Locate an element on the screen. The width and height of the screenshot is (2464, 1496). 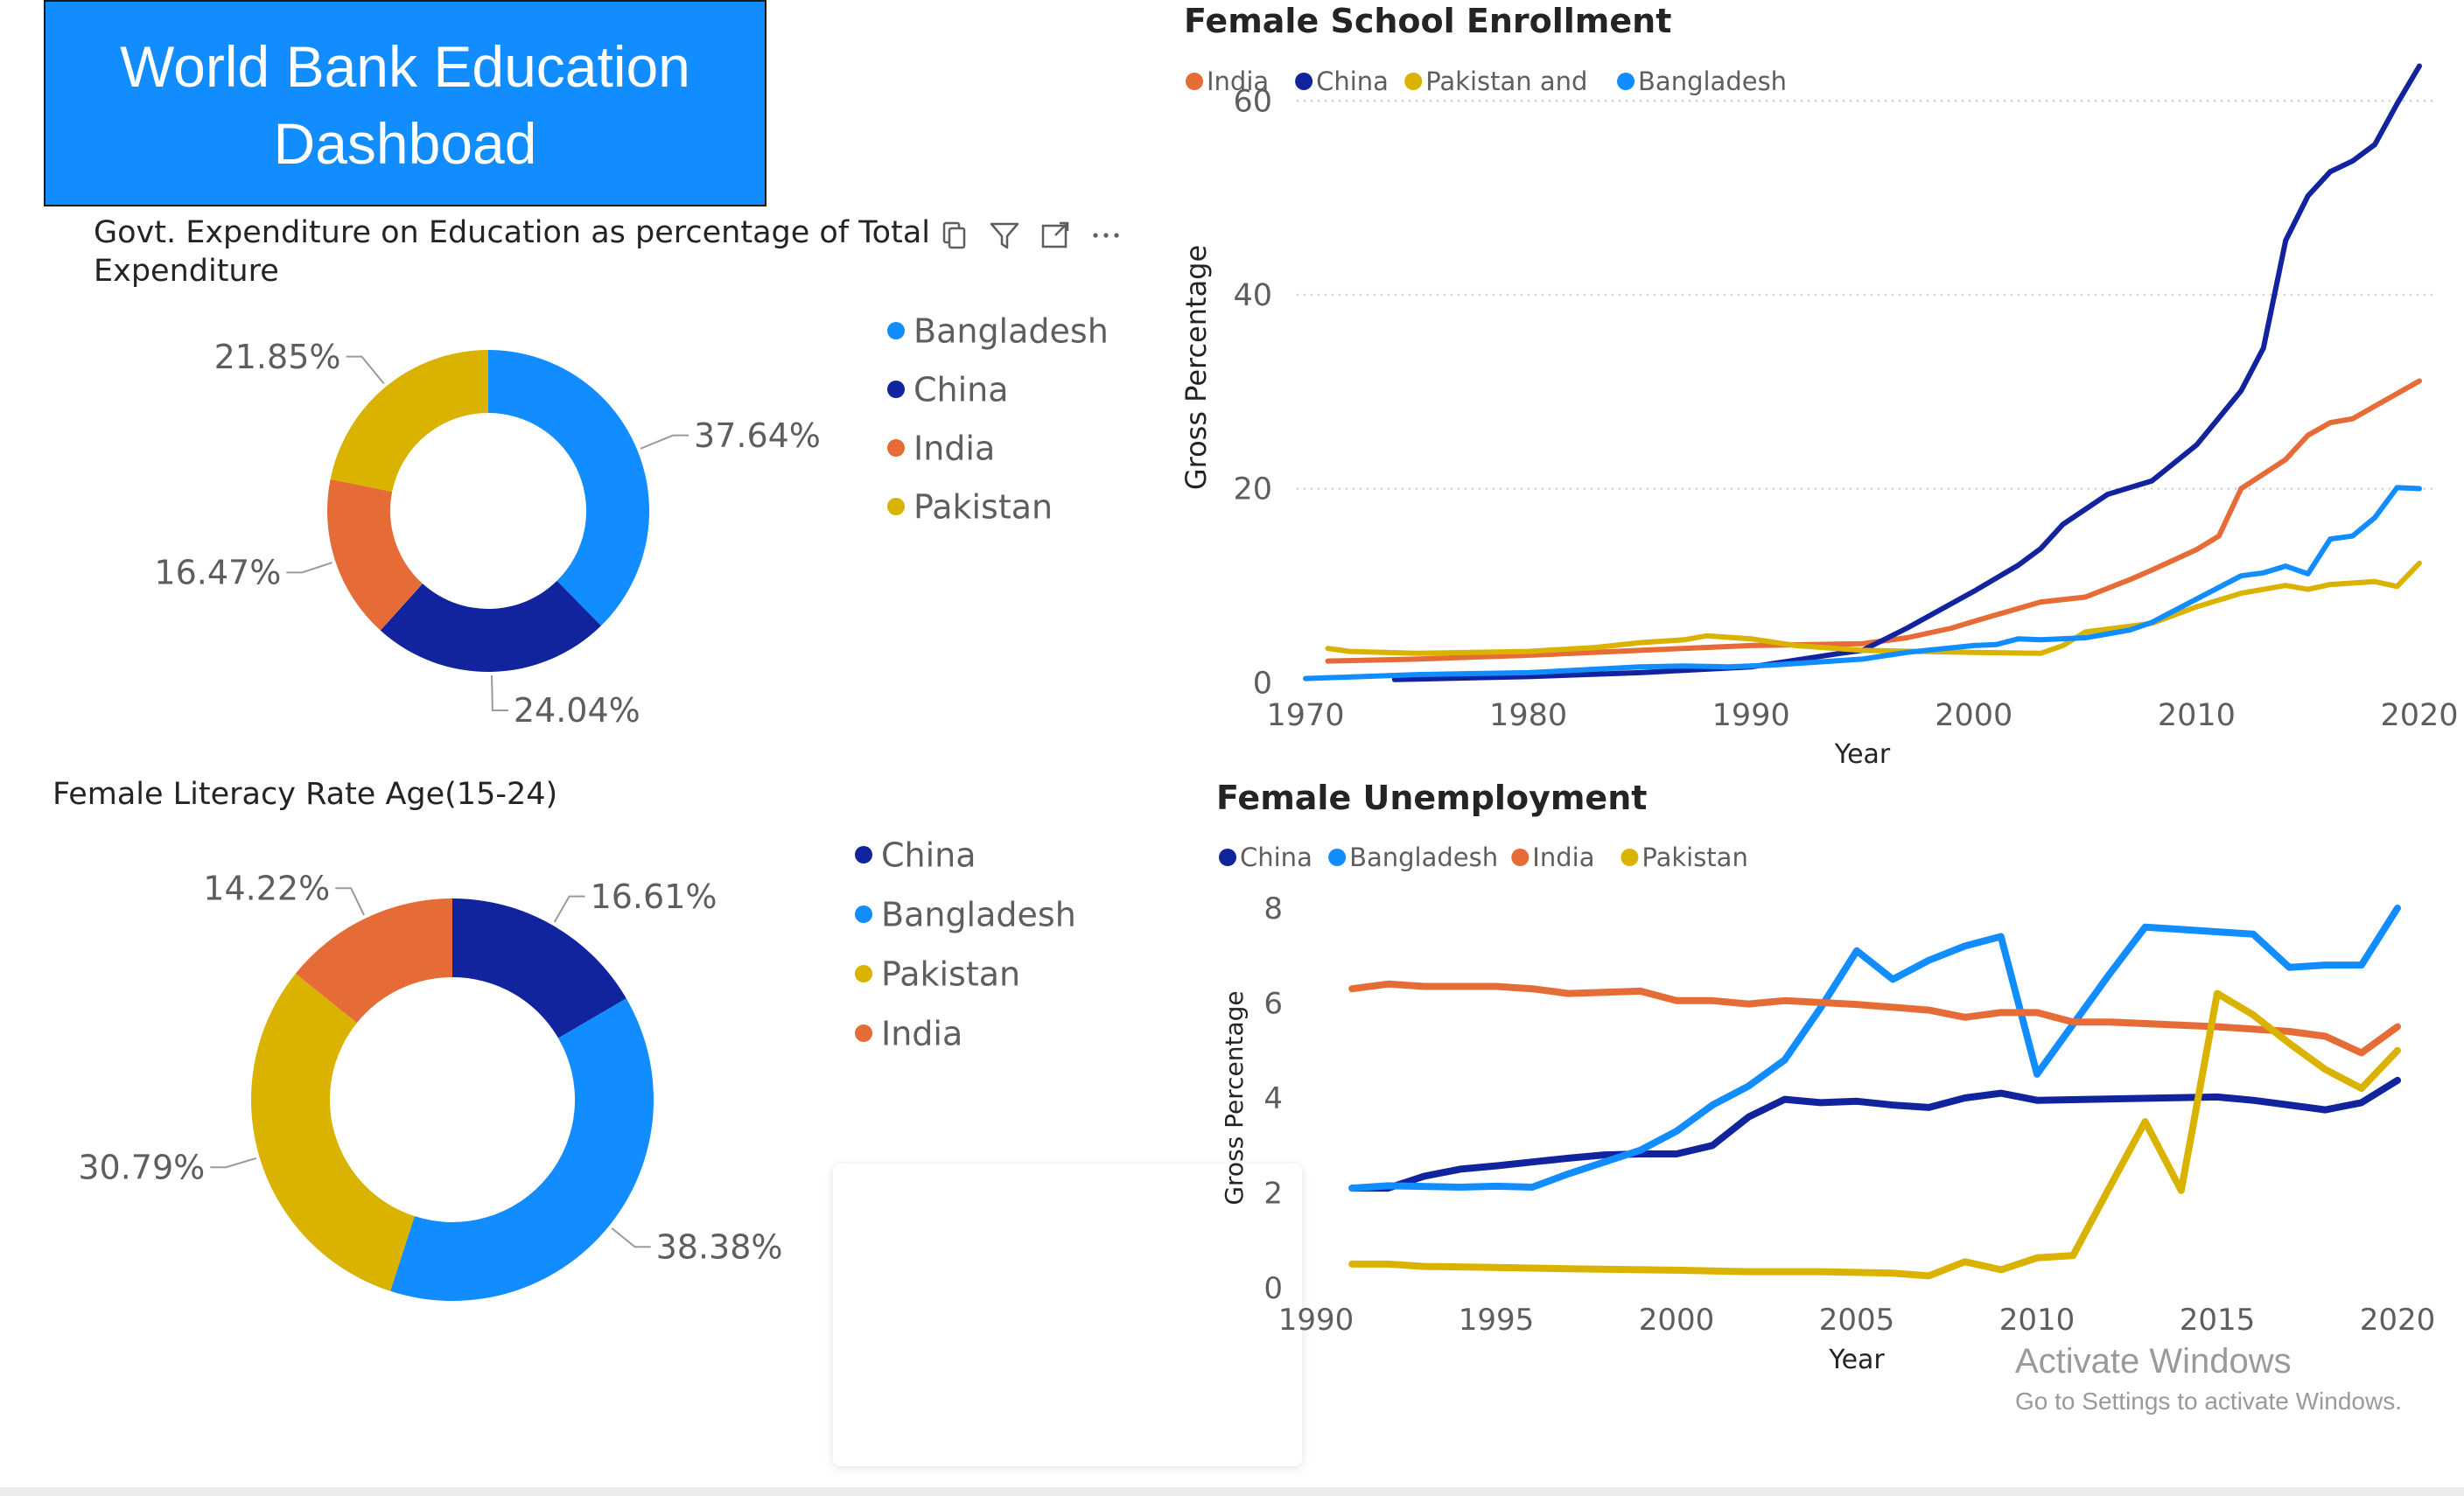
x-tick-label: 2020 is located at coordinates (2419, 715).